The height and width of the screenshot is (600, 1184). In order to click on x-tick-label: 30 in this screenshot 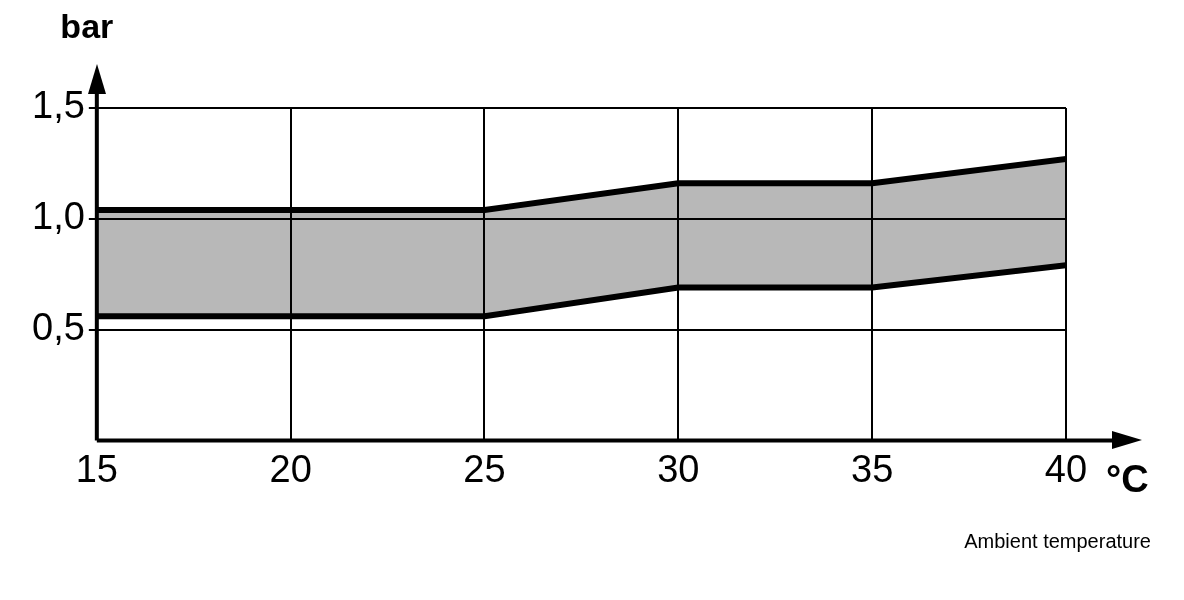, I will do `click(678, 468)`.